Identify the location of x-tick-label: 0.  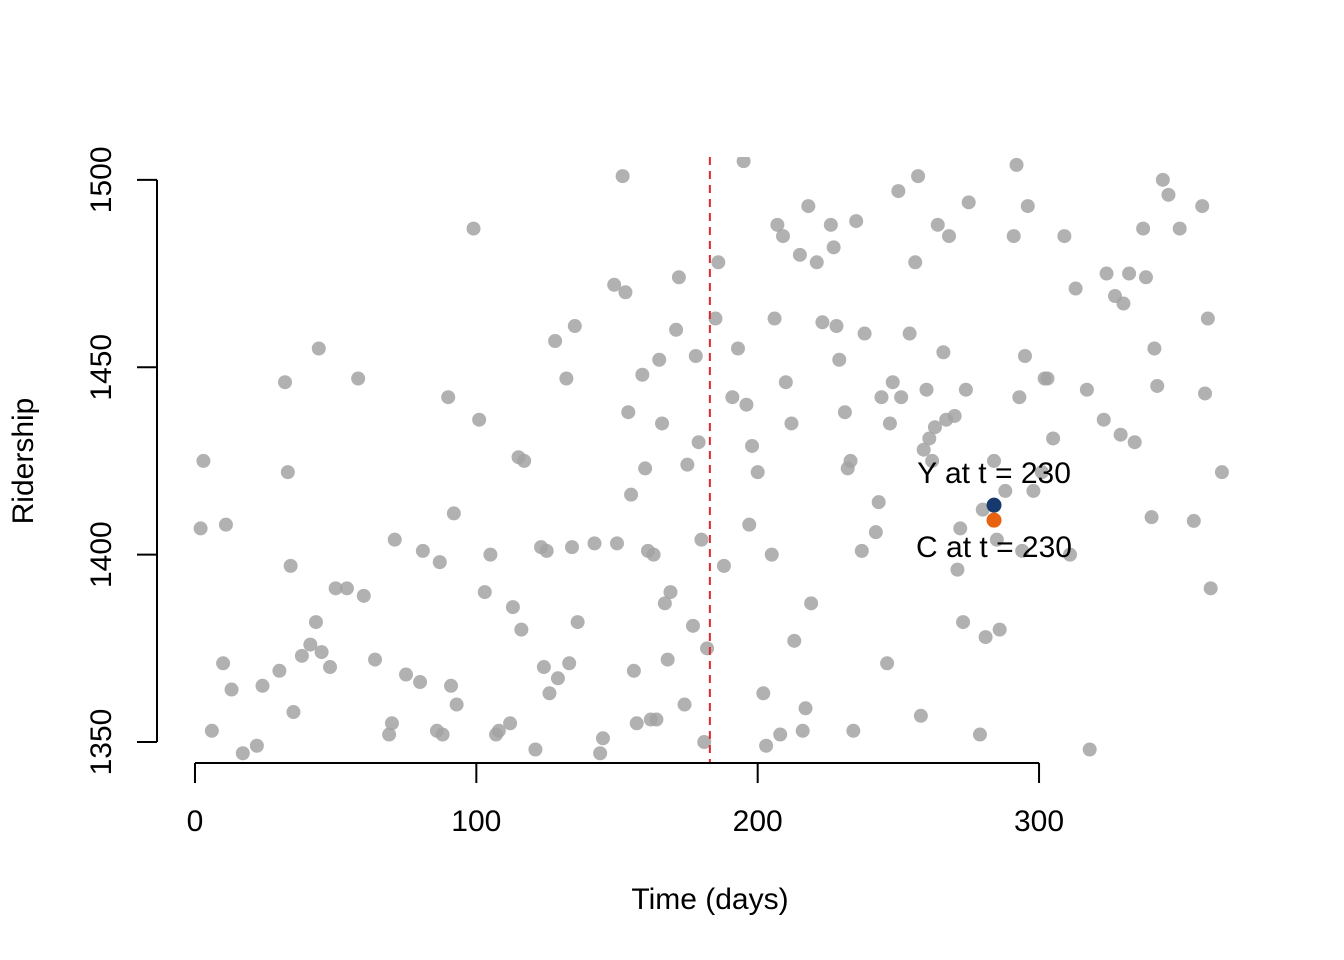
(195, 821).